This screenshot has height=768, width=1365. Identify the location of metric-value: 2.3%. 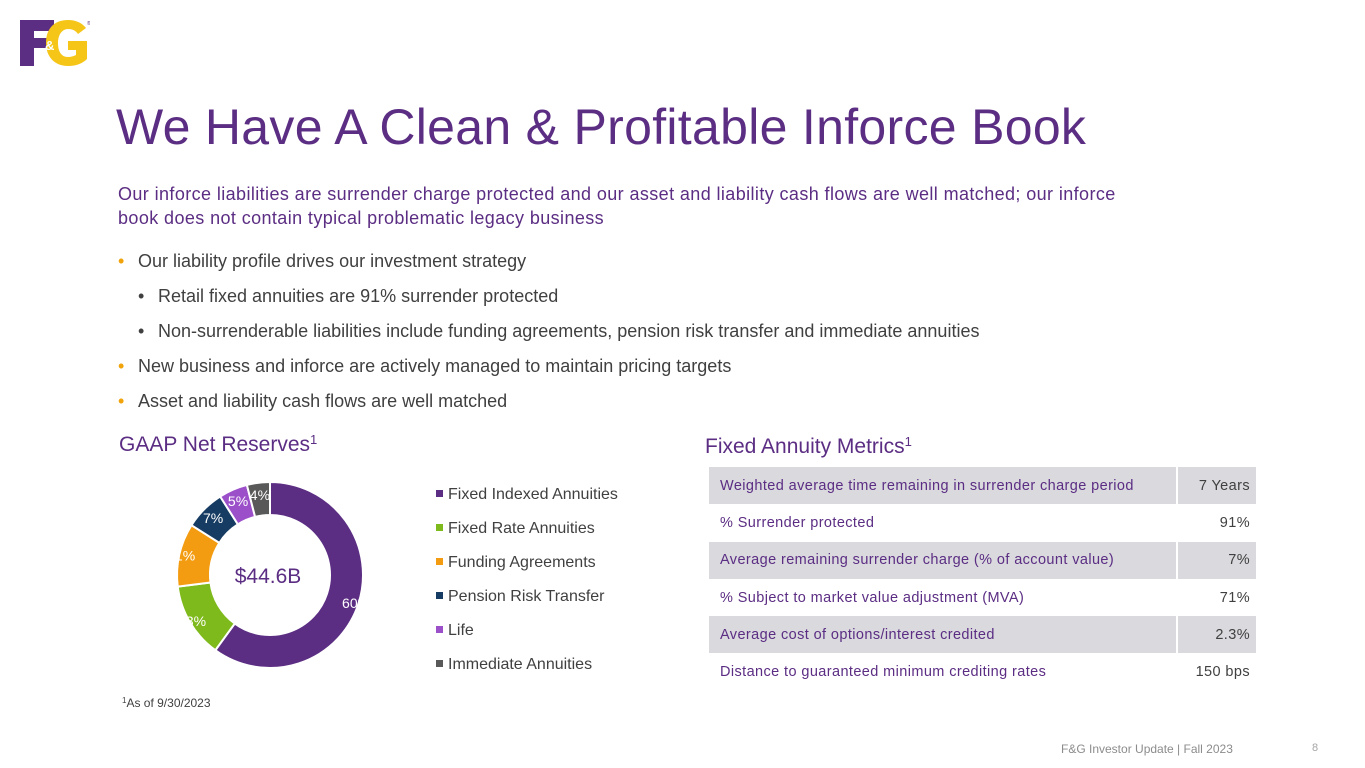
(1216, 635).